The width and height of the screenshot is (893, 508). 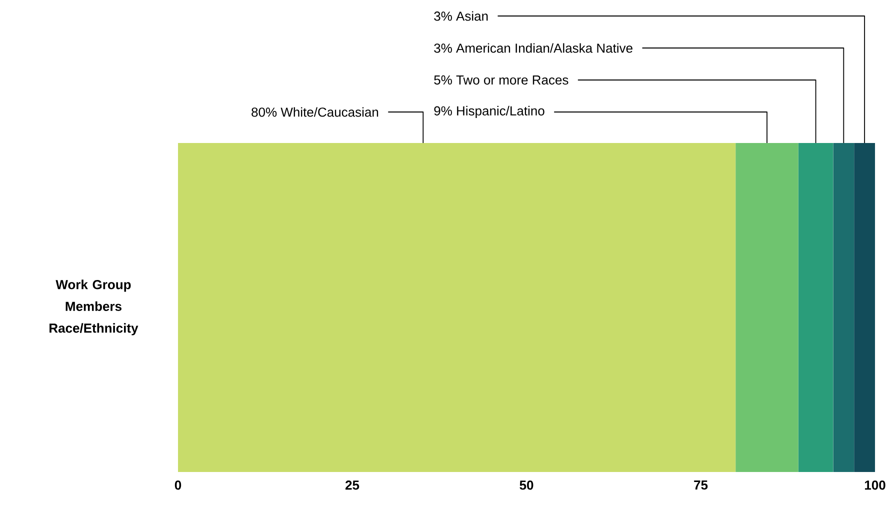 I want to click on x-tick-label: 100, so click(x=875, y=485).